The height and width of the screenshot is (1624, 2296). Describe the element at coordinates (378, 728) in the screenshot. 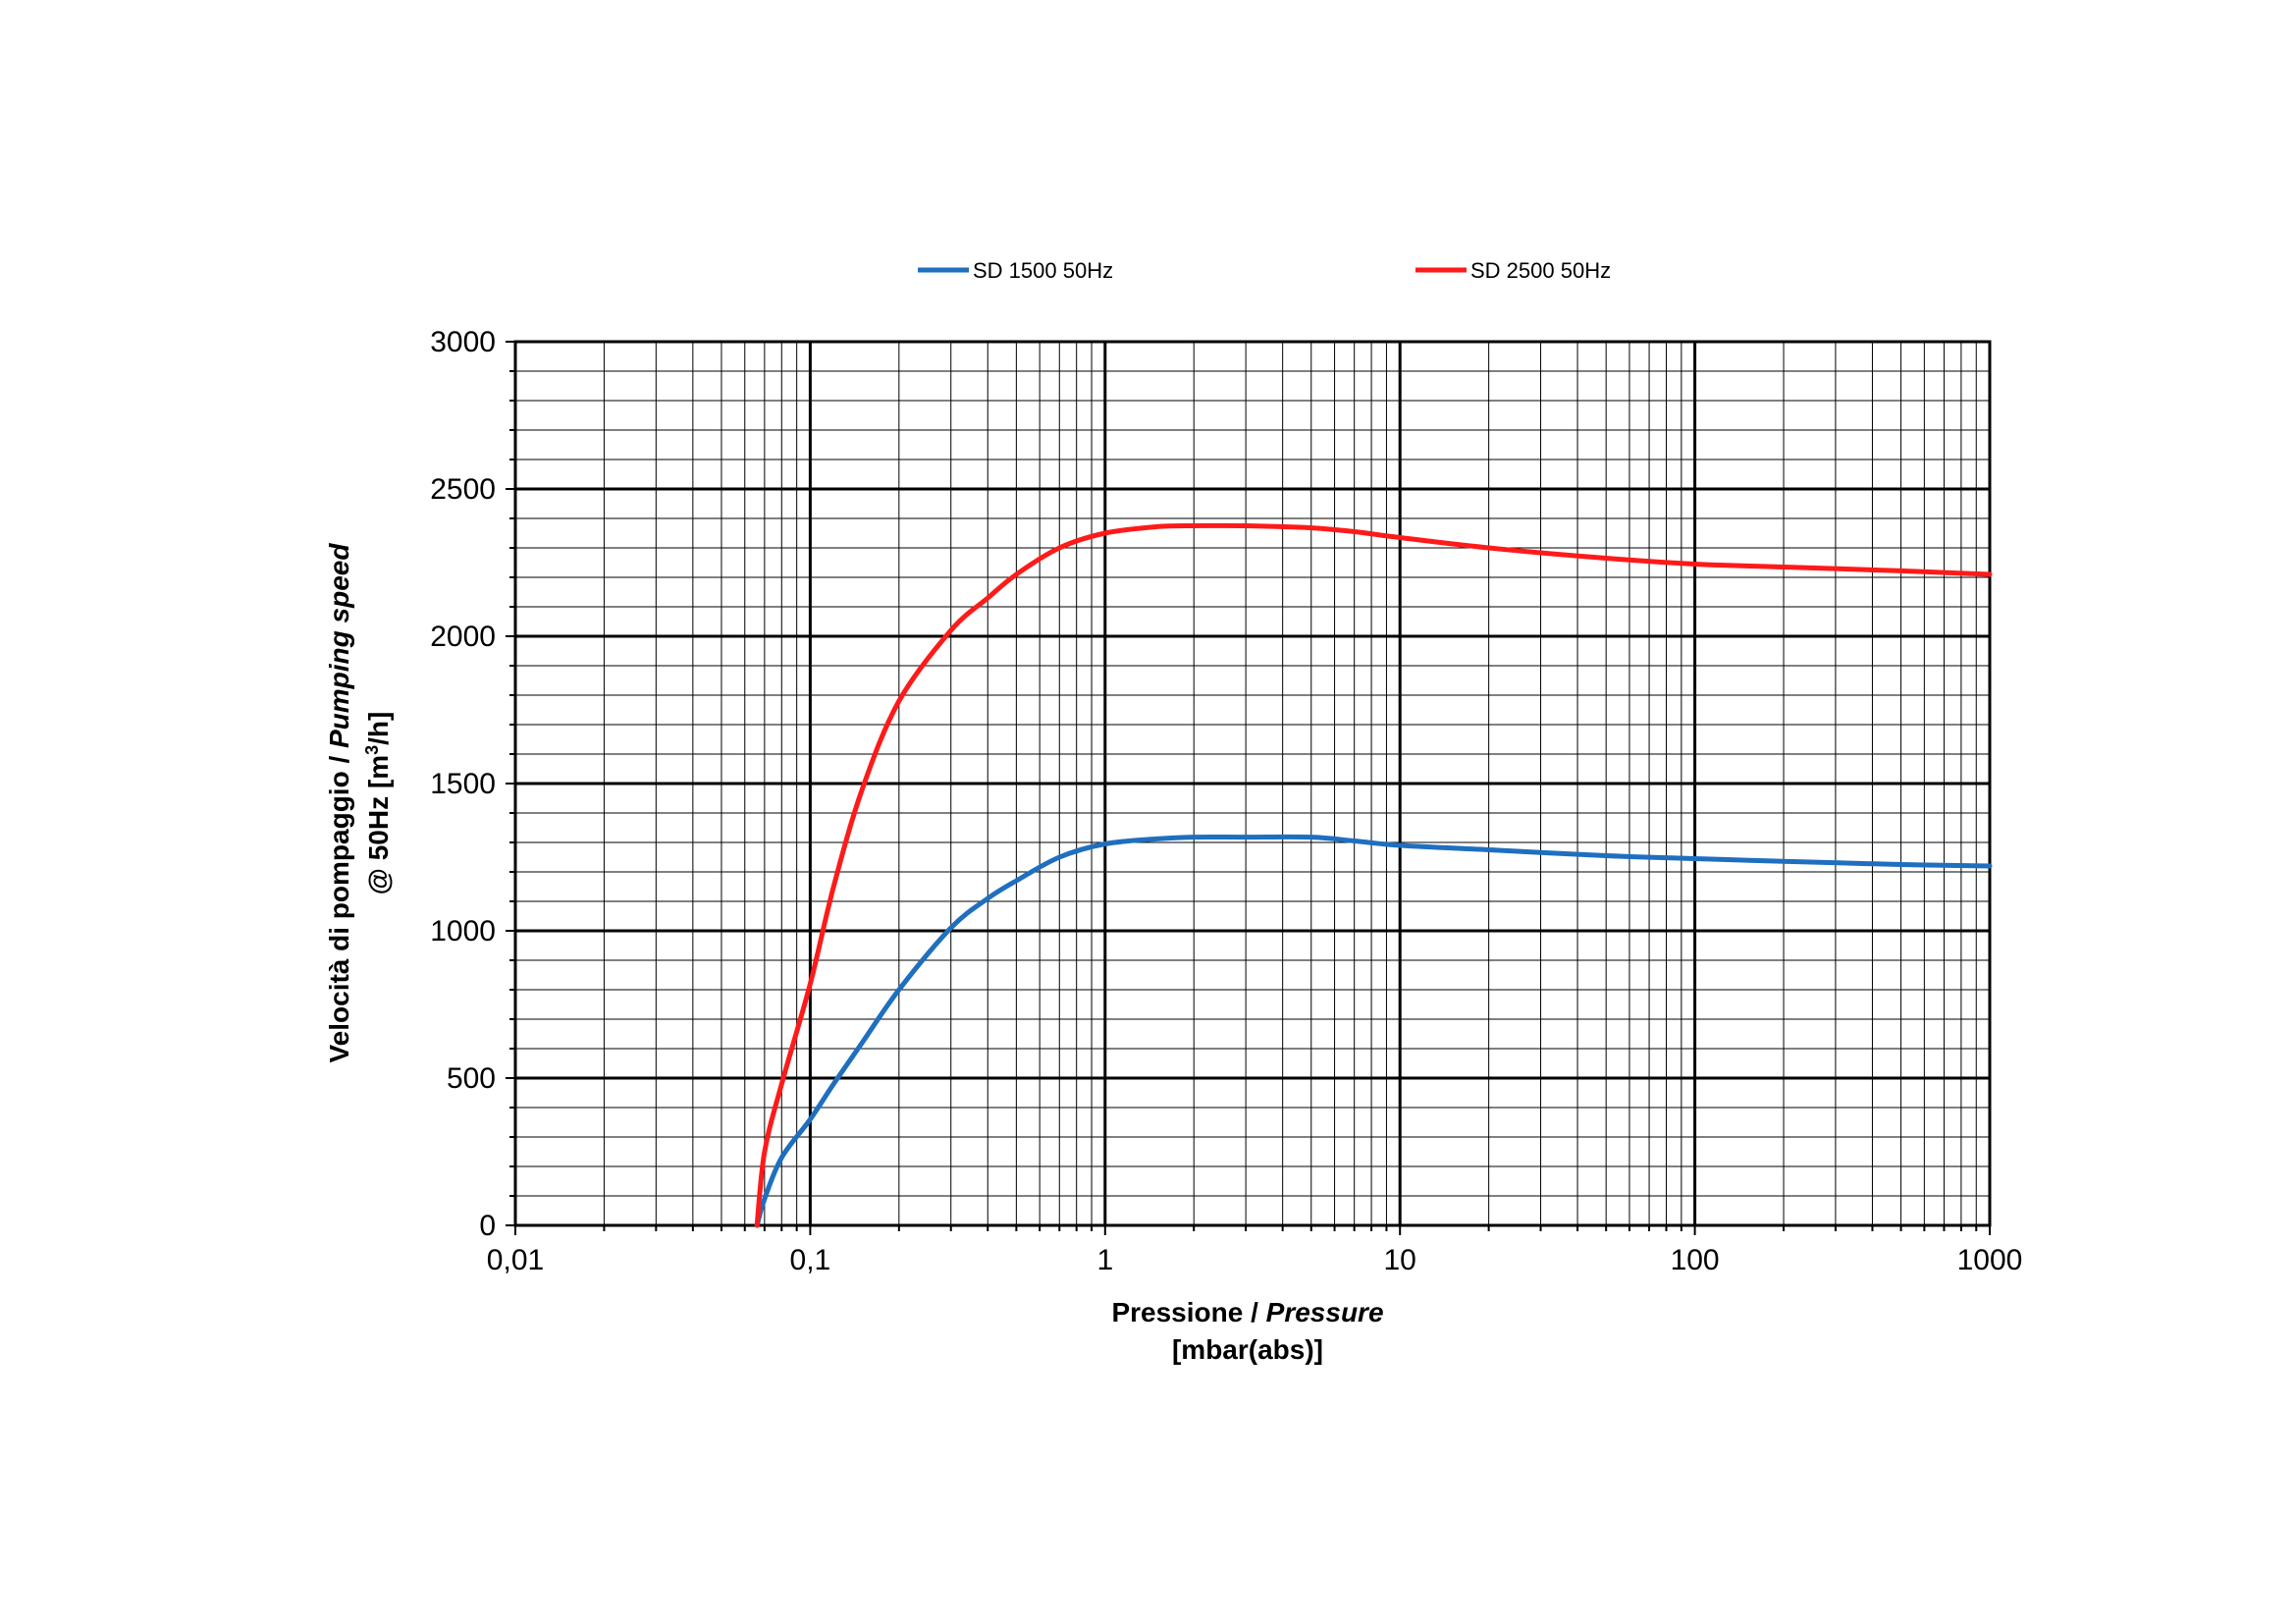

I see `y-axis-unit-suffix: /h]` at that location.